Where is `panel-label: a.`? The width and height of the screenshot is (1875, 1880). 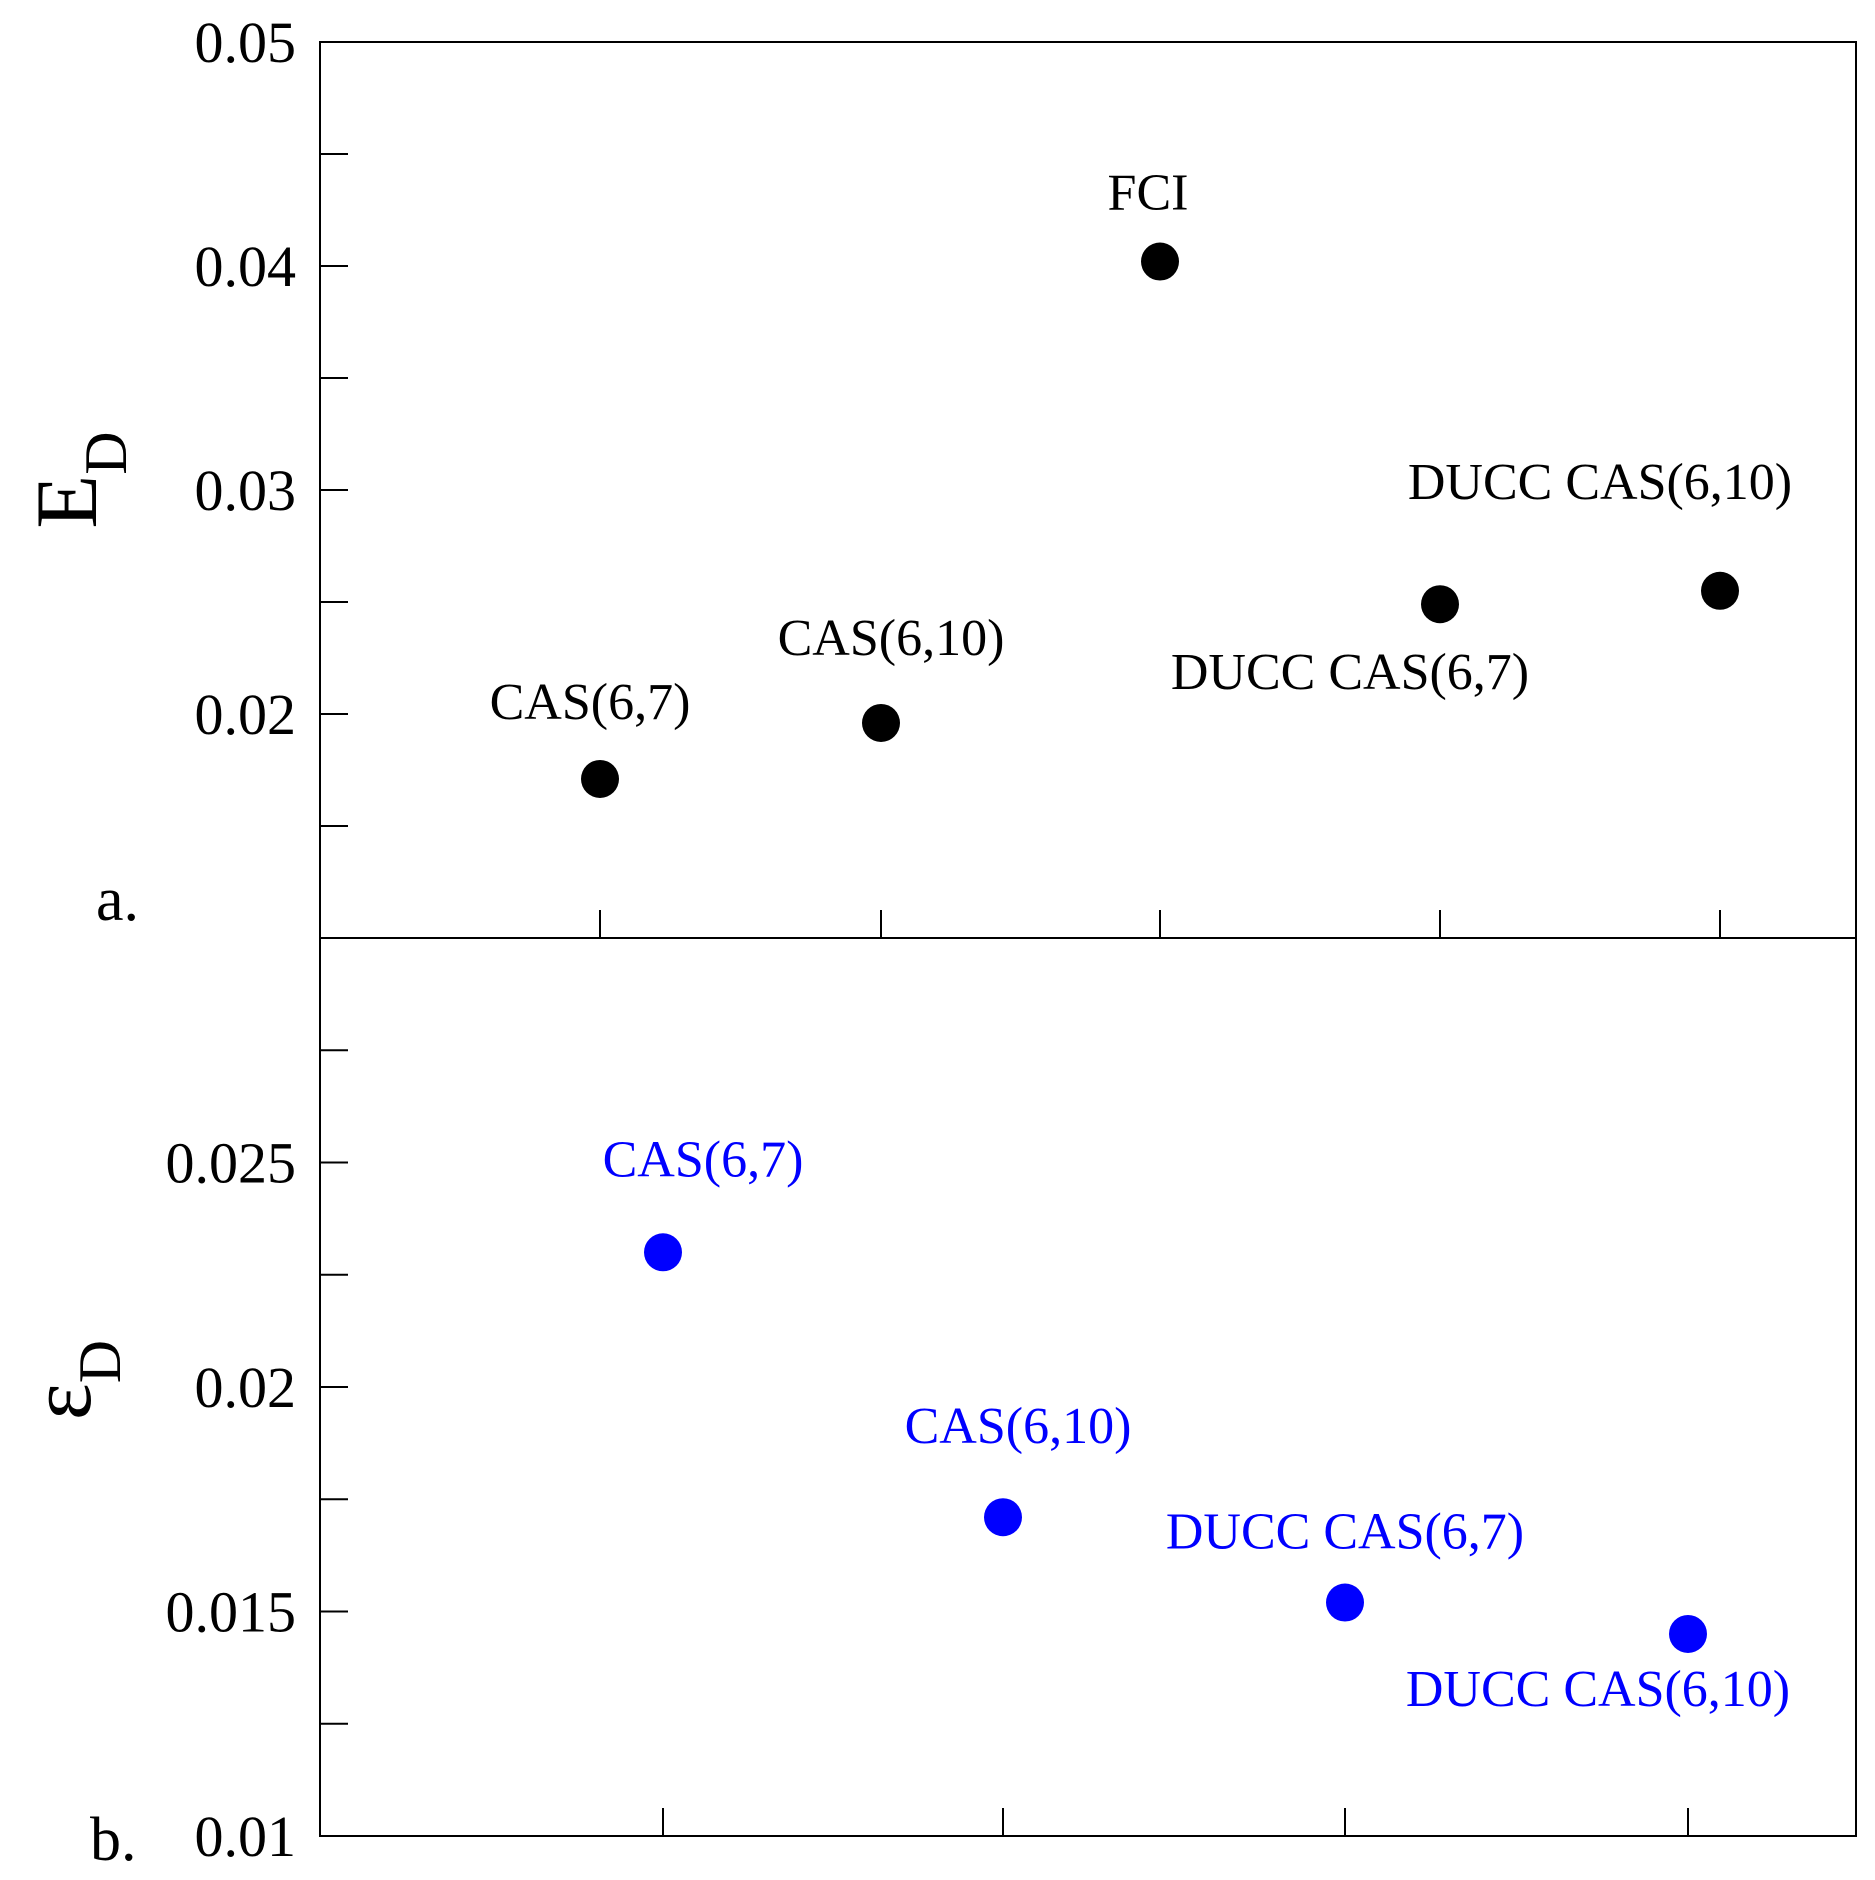
panel-label: a. is located at coordinates (117, 900).